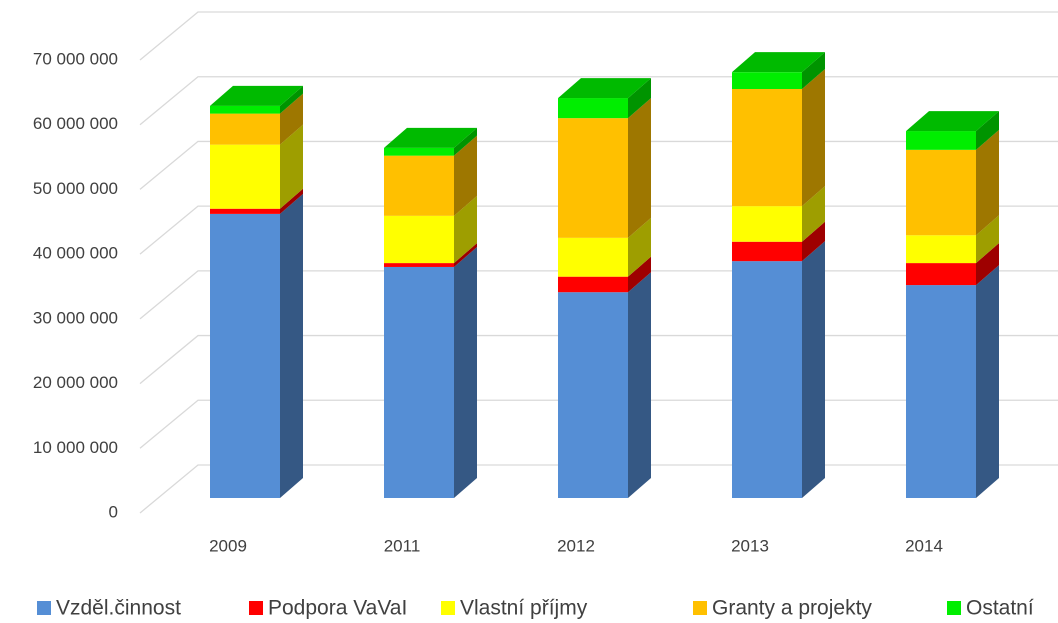 Image resolution: width=1058 pixels, height=623 pixels. Describe the element at coordinates (1000, 608) in the screenshot. I see `legend-label: Ostatní` at that location.